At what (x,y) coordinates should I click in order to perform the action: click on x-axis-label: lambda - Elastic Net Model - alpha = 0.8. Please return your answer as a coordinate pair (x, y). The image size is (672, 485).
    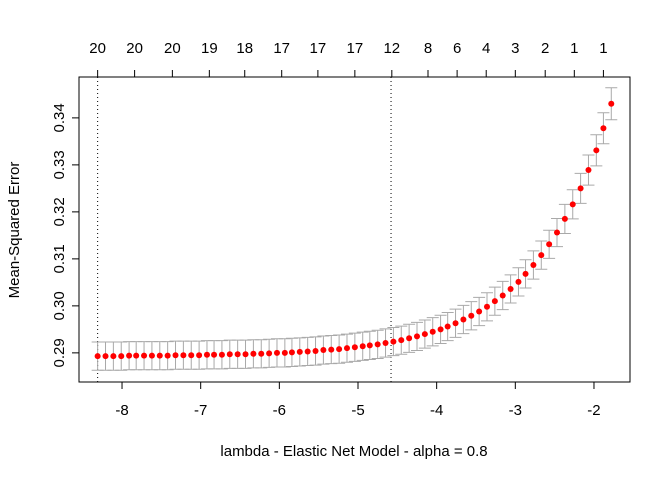
    Looking at the image, I should click on (353, 451).